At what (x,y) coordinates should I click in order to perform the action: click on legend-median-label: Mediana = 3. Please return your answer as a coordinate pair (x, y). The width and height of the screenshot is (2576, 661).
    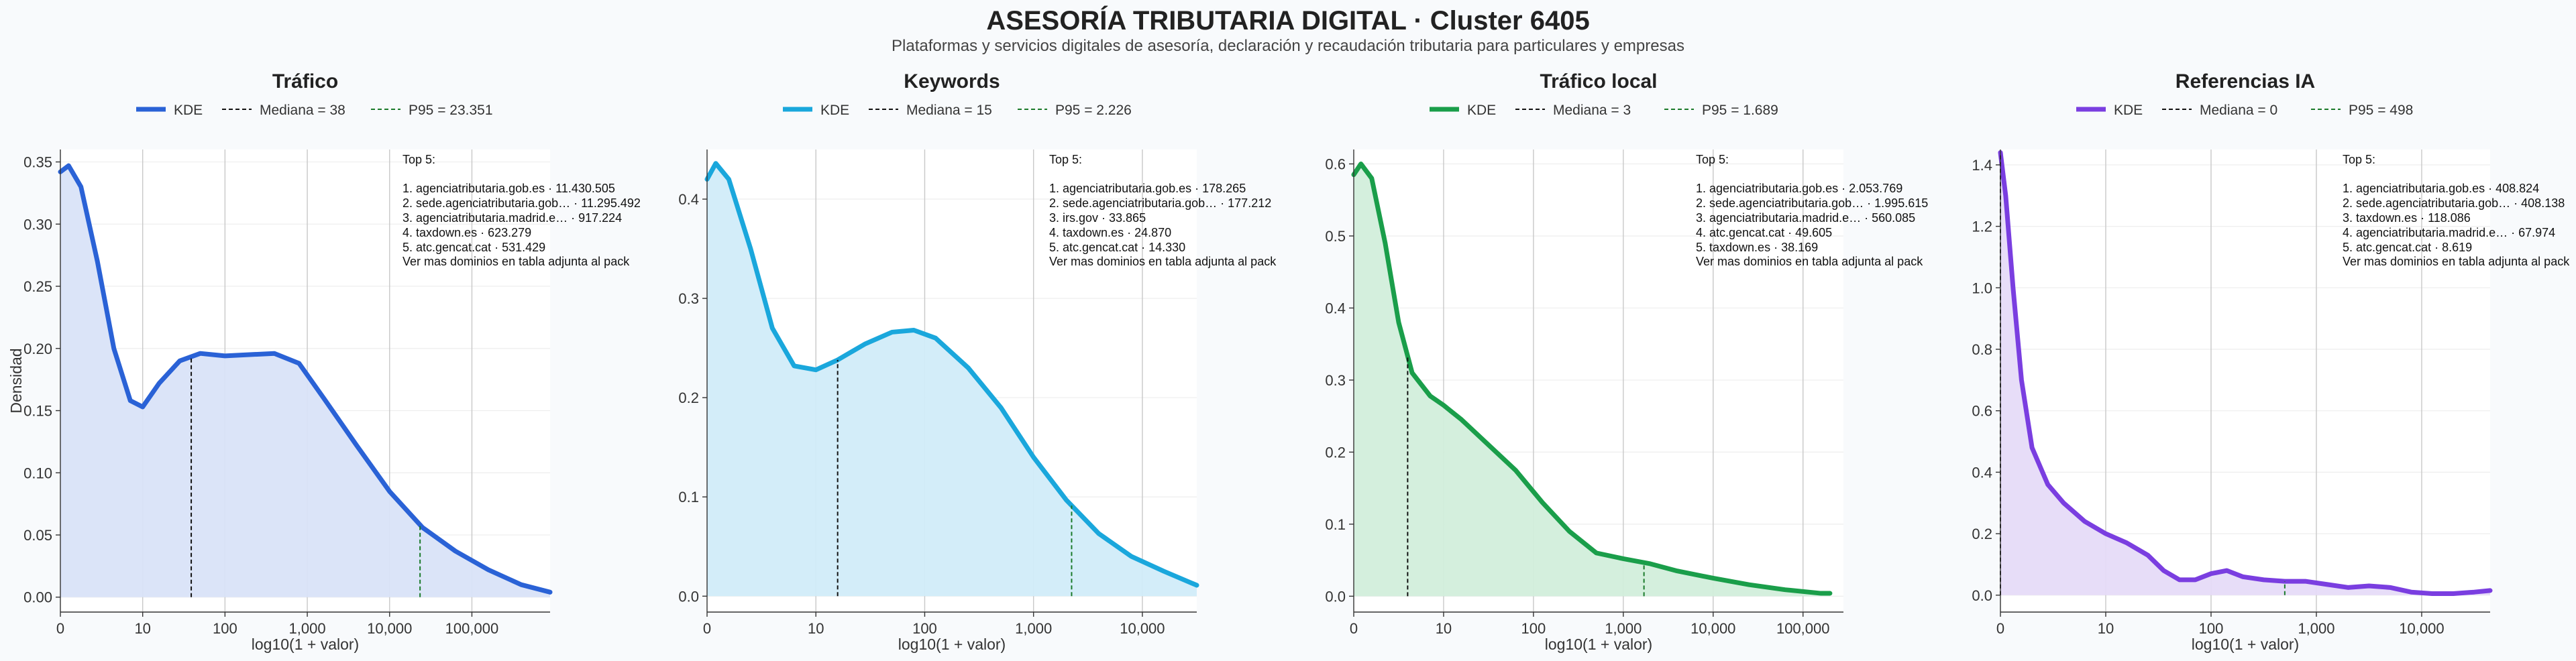
    Looking at the image, I should click on (1592, 110).